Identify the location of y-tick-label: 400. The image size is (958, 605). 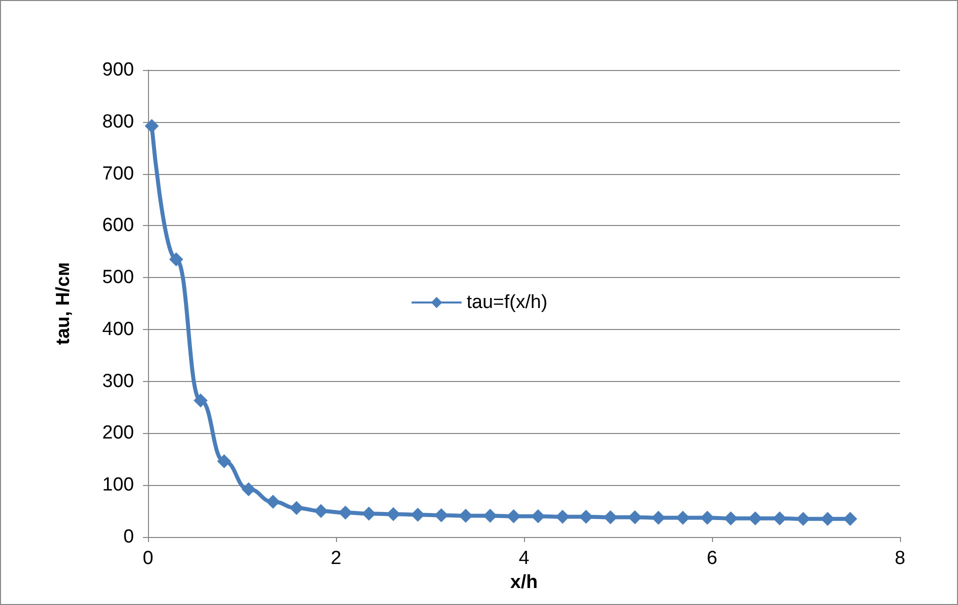
(118, 329).